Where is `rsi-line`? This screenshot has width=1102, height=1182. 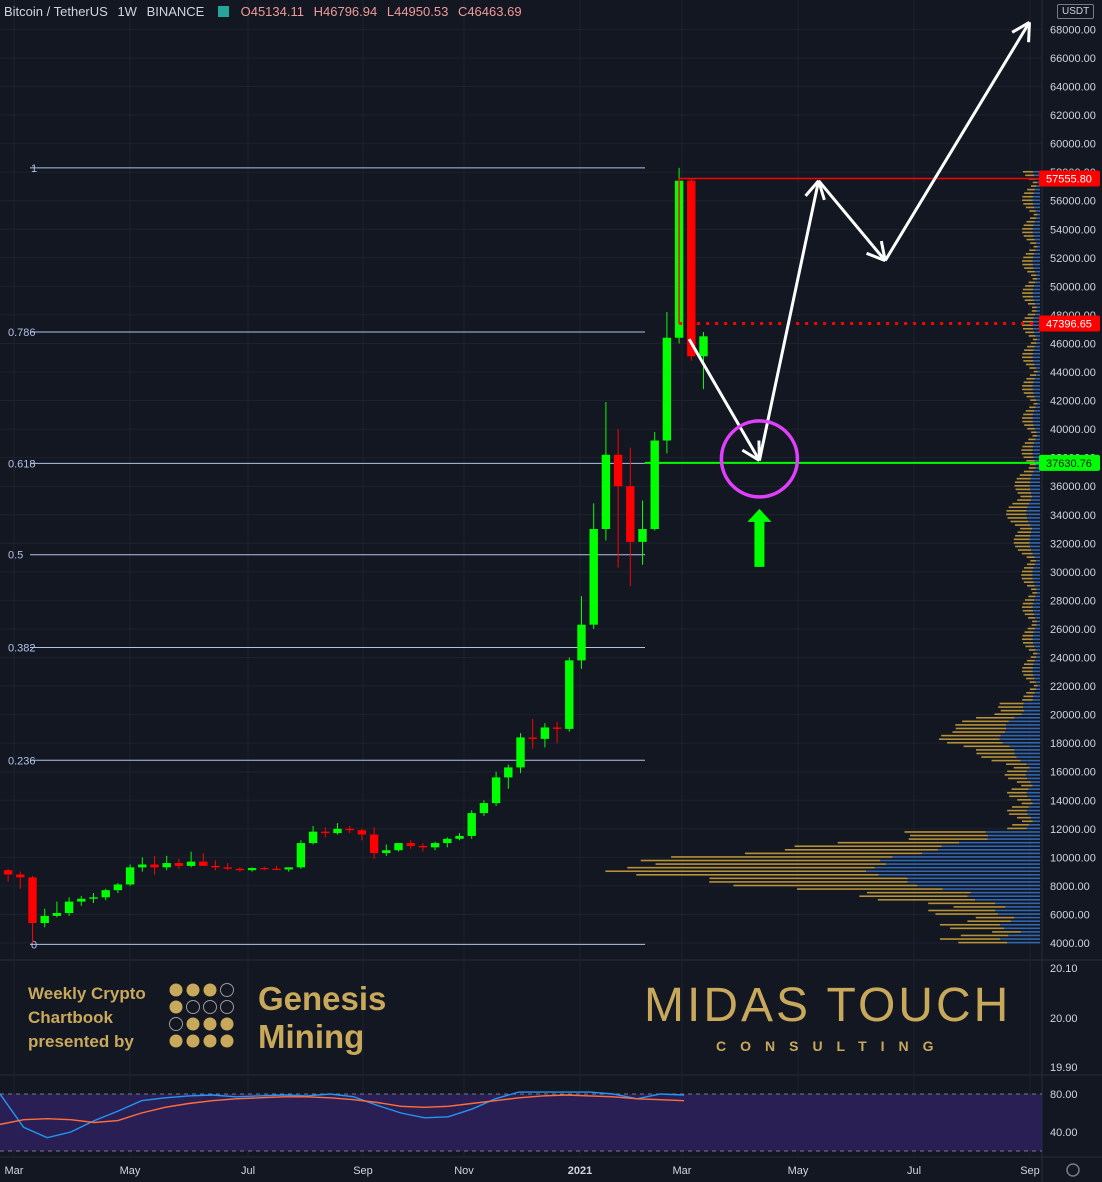
rsi-line is located at coordinates (342, 1110).